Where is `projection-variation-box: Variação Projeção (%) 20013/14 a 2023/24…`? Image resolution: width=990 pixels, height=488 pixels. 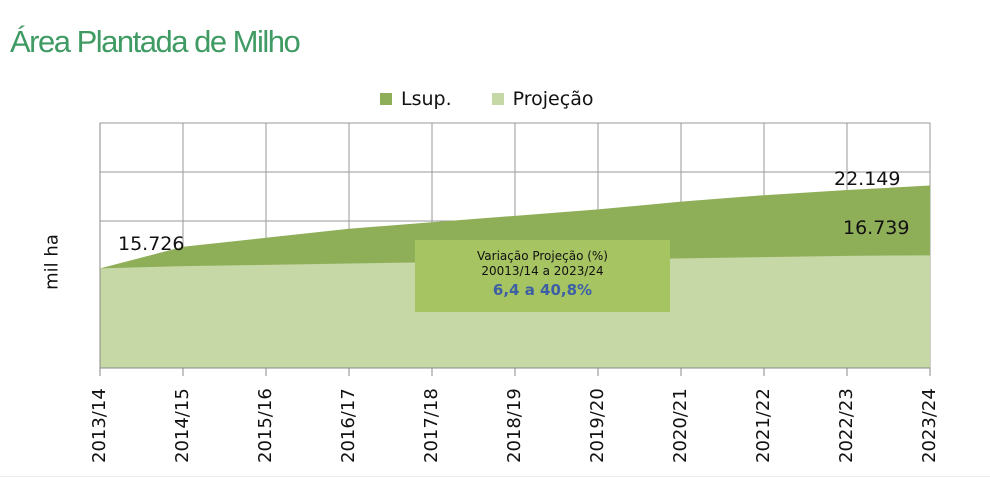 projection-variation-box: Variação Projeção (%) 20013/14 a 2023/24… is located at coordinates (542, 276).